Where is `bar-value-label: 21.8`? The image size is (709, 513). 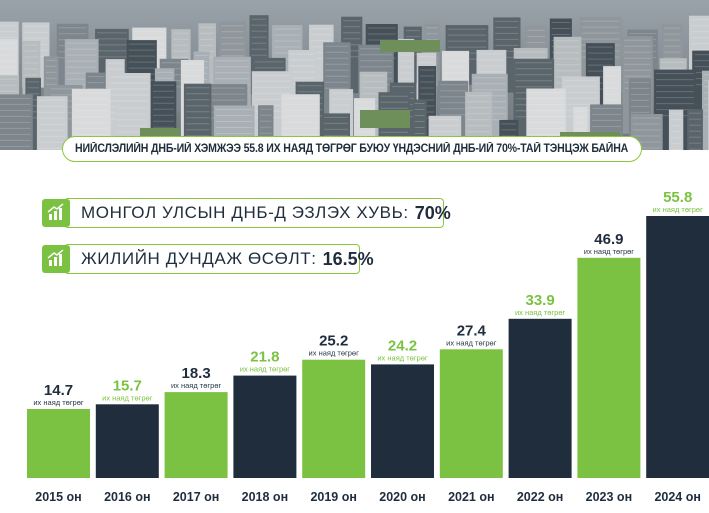
bar-value-label: 21.8 is located at coordinates (264, 357).